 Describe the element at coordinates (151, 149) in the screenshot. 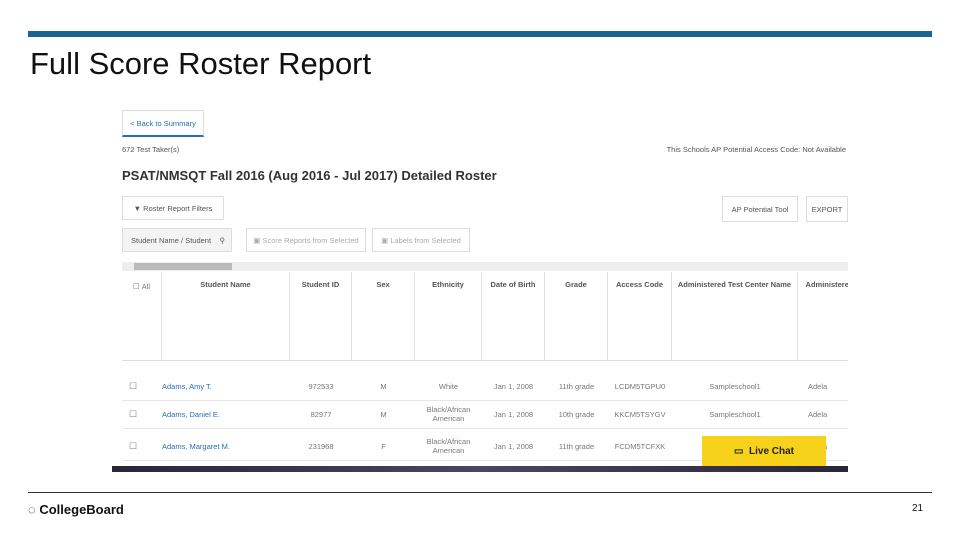

I see `test-takers: 672 Test Taker(s)` at that location.